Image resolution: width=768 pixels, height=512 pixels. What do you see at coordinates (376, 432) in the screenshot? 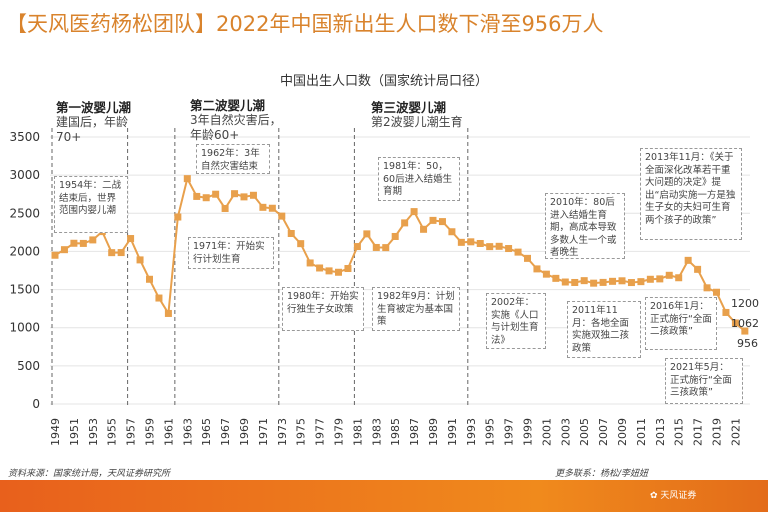
I see `x-tick-label: 1983` at bounding box center [376, 432].